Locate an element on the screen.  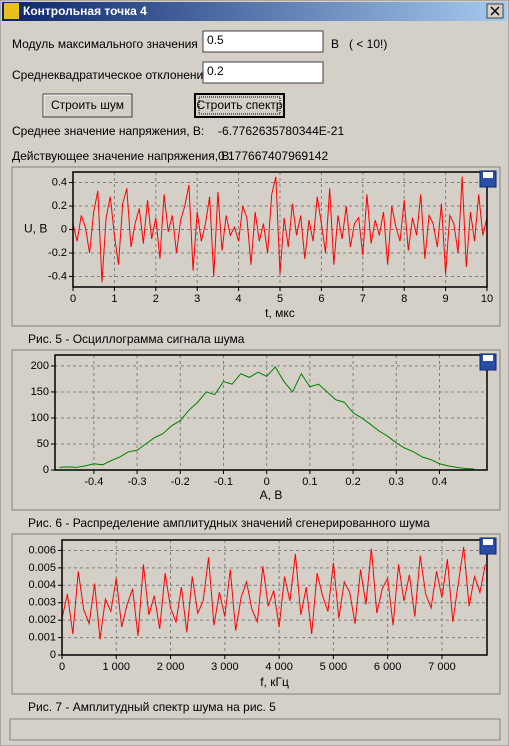
window-title: Контрольная точка 4 is located at coordinates (85, 11).